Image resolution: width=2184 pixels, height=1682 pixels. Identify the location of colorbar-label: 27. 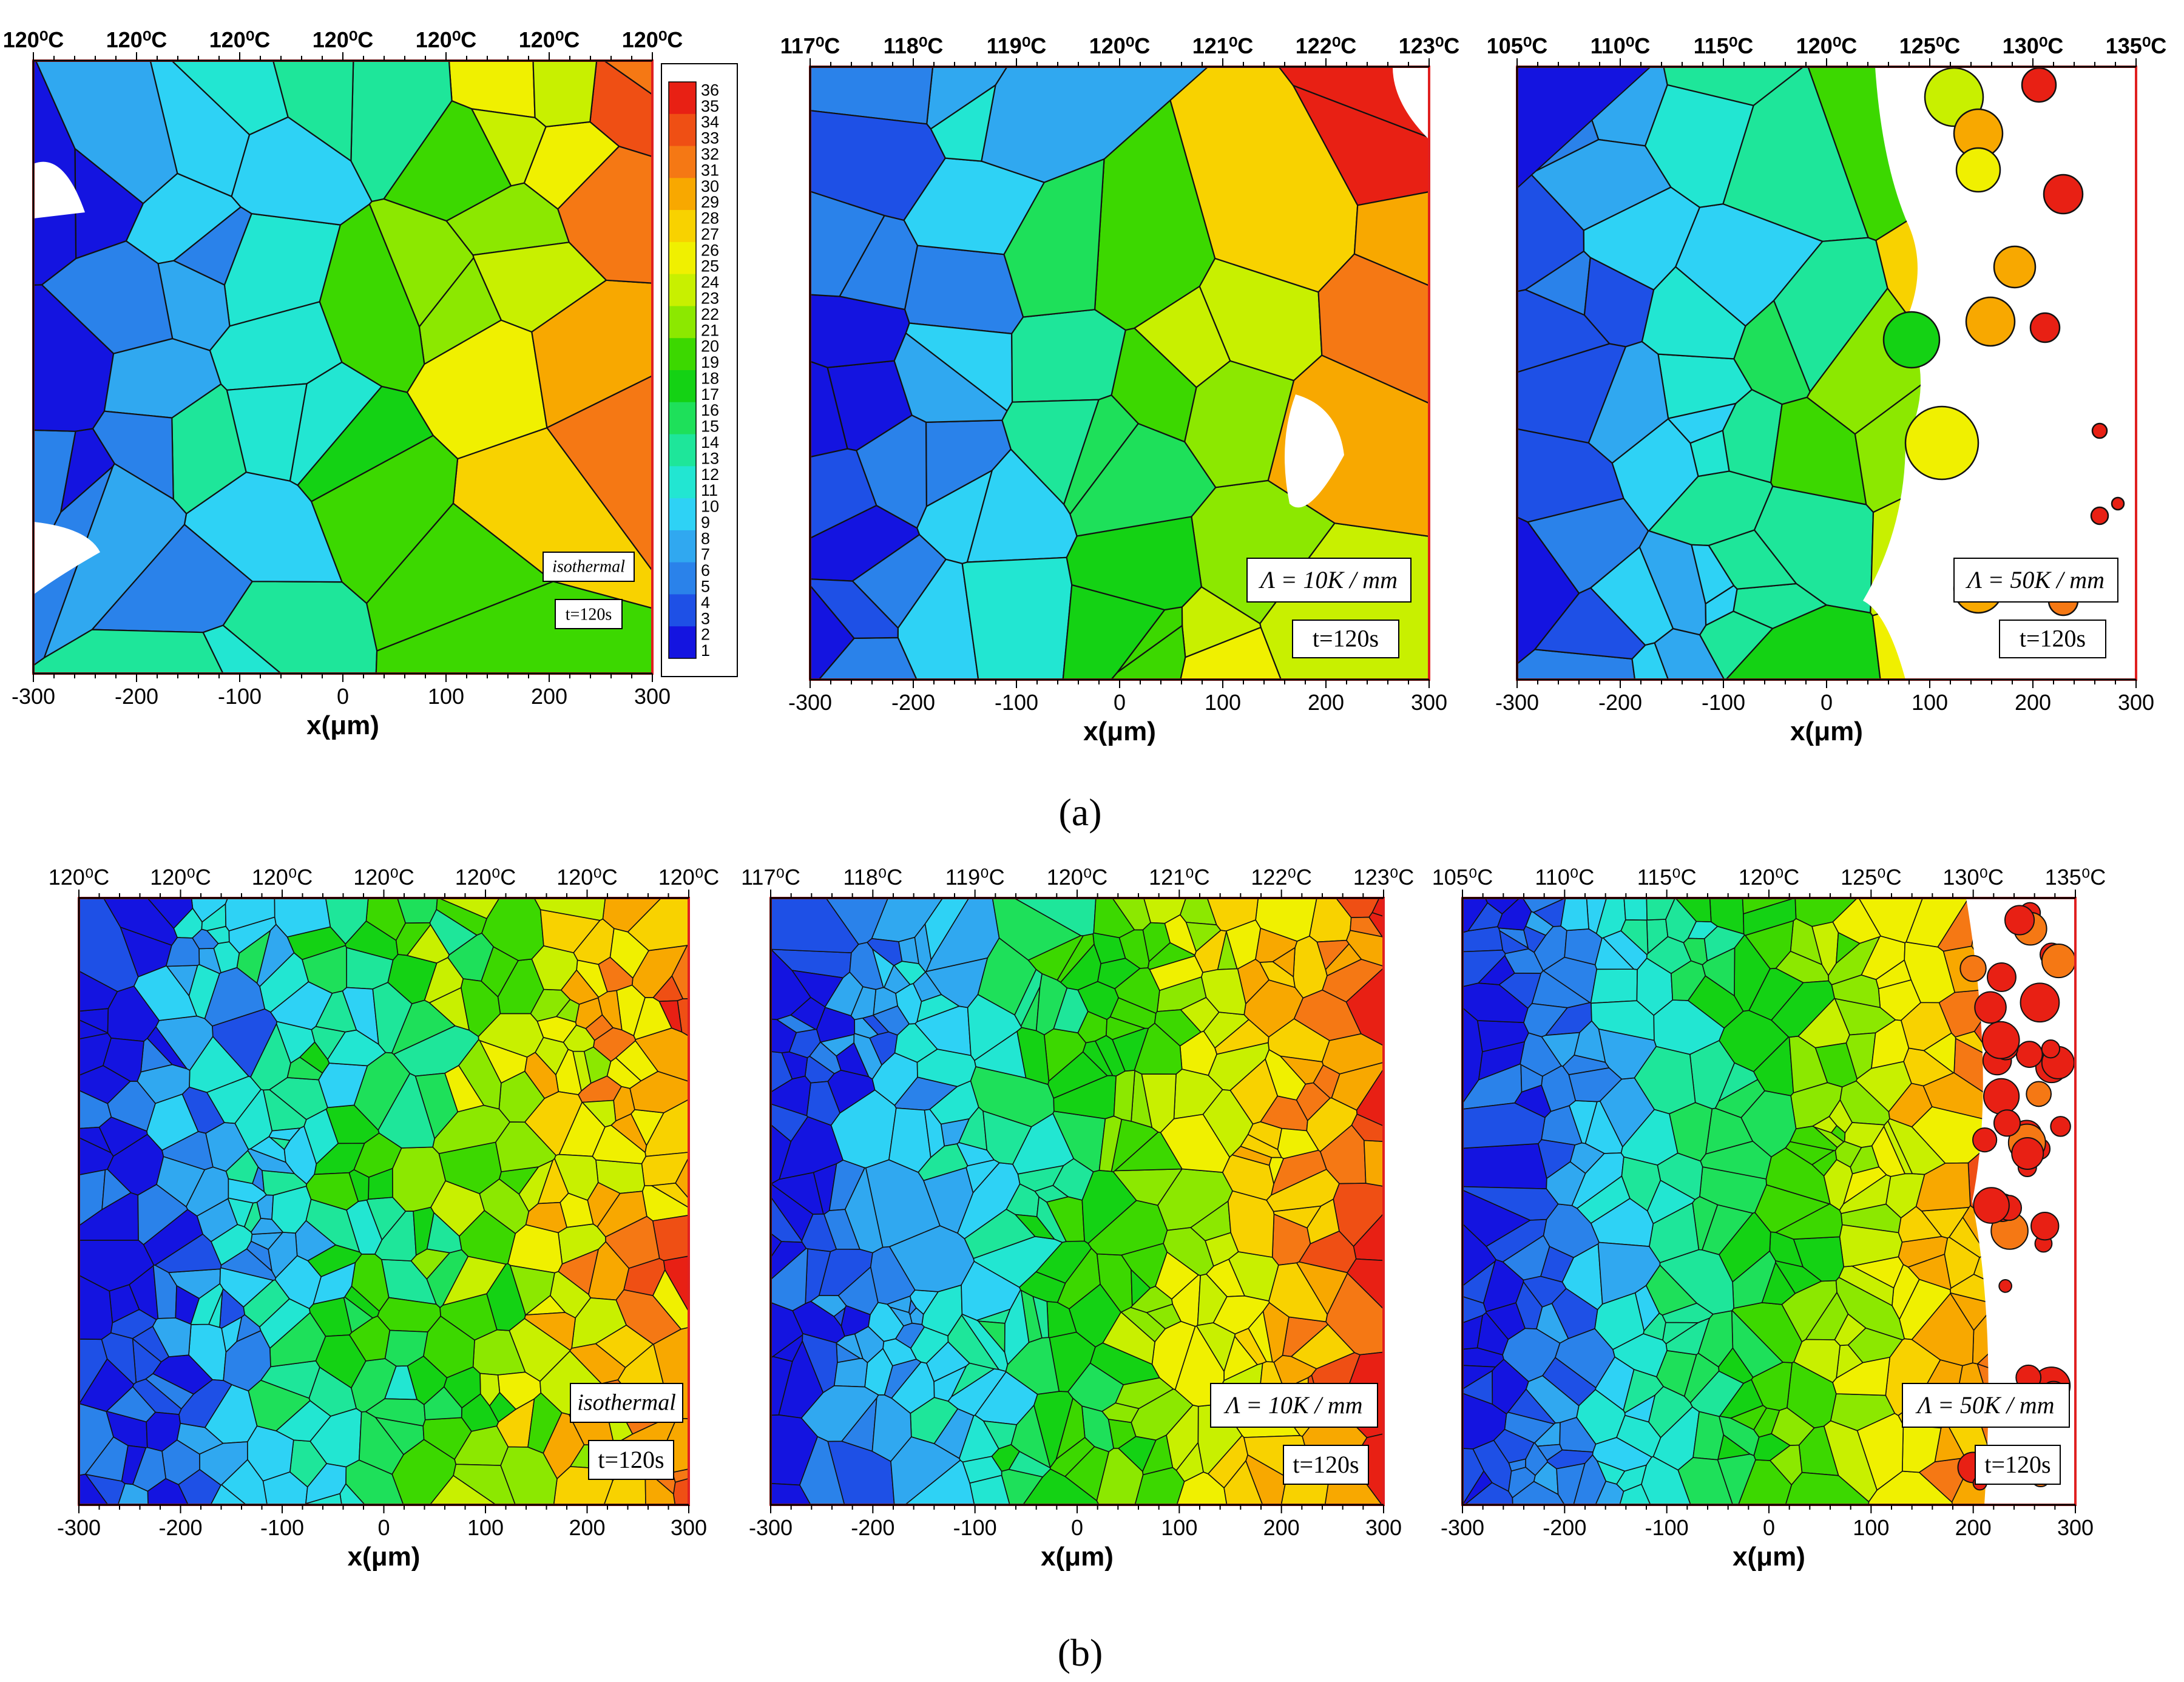
(710, 234).